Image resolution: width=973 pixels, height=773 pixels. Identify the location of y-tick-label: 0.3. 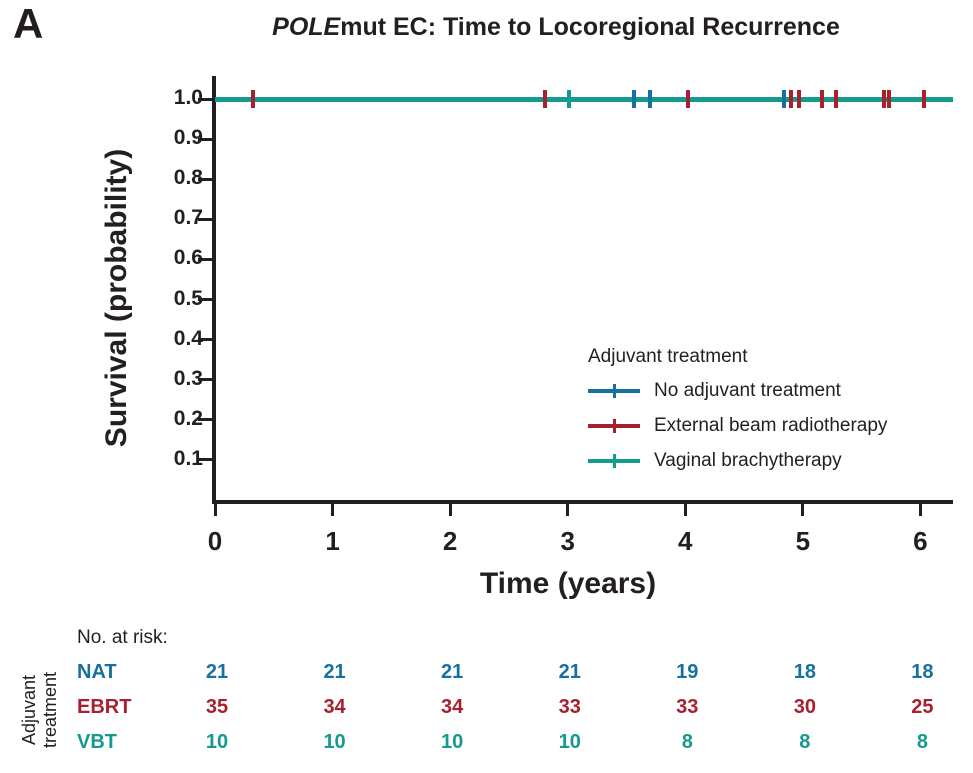
(188, 378).